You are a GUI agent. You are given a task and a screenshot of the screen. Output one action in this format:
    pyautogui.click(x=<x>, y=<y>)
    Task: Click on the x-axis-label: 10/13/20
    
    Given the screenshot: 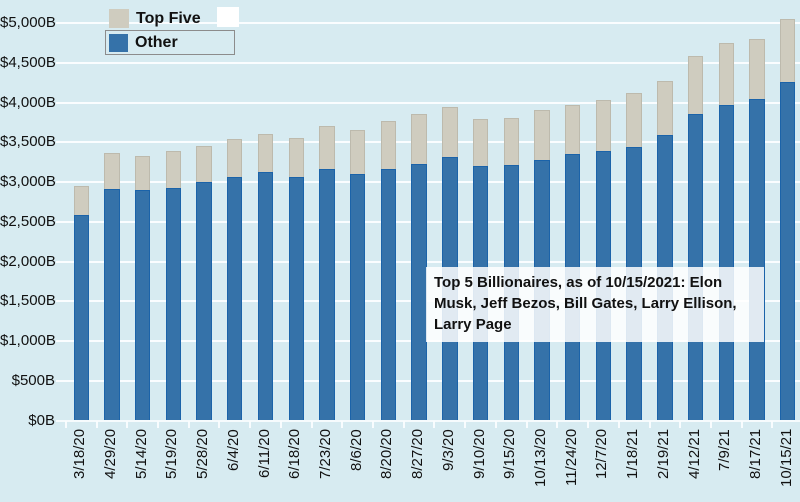 What is the action you would take?
    pyautogui.click(x=540, y=458)
    